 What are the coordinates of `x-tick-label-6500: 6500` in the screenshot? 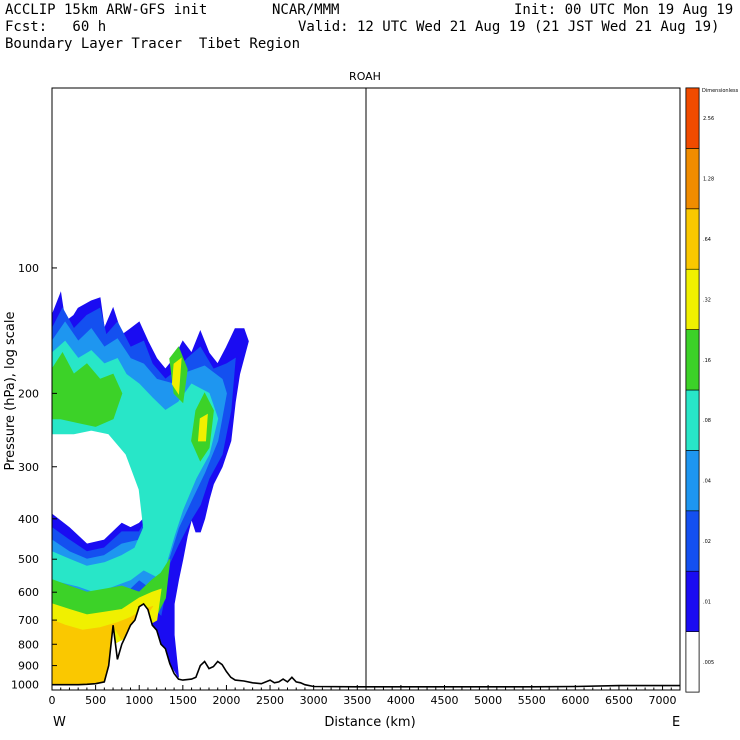 It's located at (619, 700).